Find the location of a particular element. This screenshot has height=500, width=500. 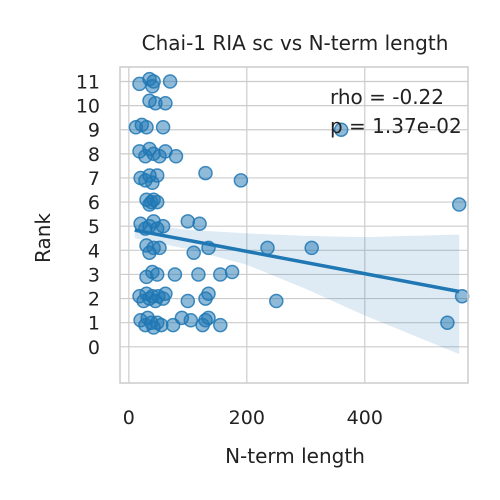

y-tick-label: 8 is located at coordinates (94, 155).